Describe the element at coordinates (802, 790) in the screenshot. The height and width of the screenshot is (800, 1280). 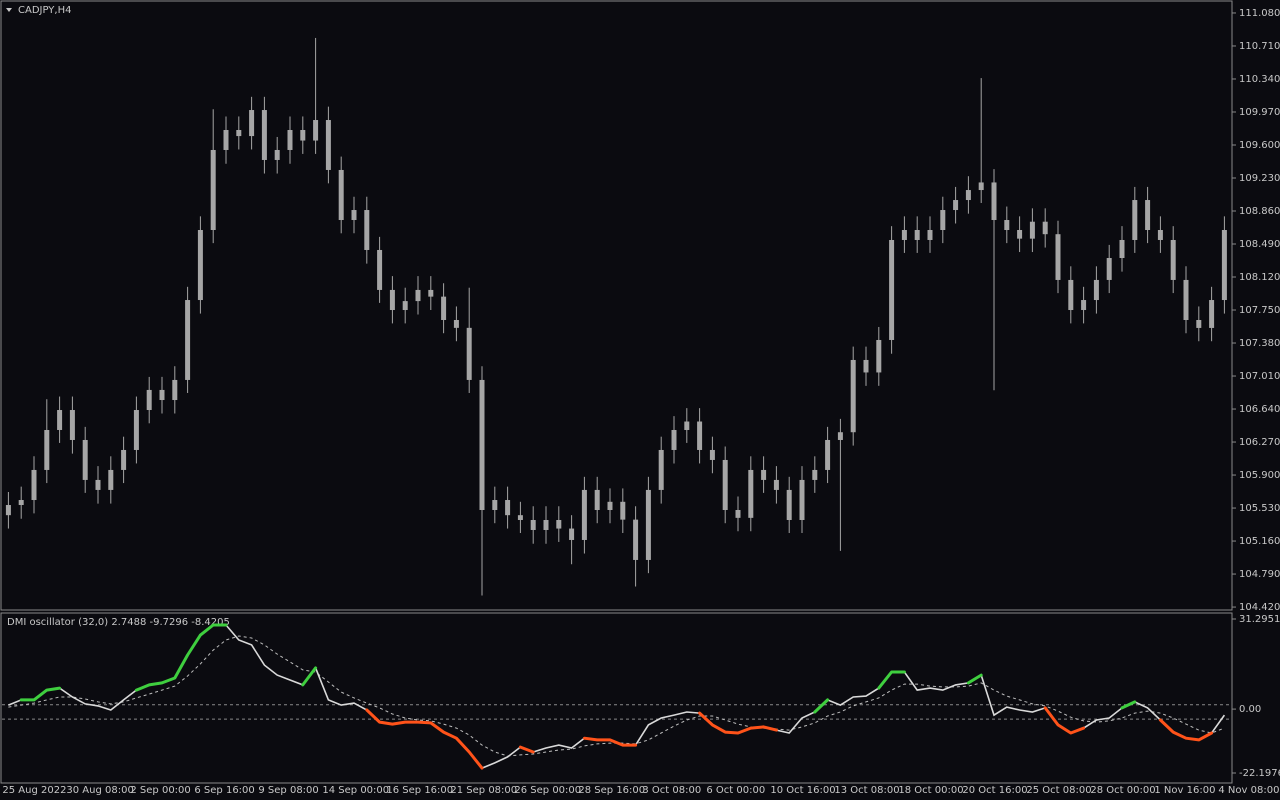
I see `x-tick-label: 10 Oct 16:00` at that location.